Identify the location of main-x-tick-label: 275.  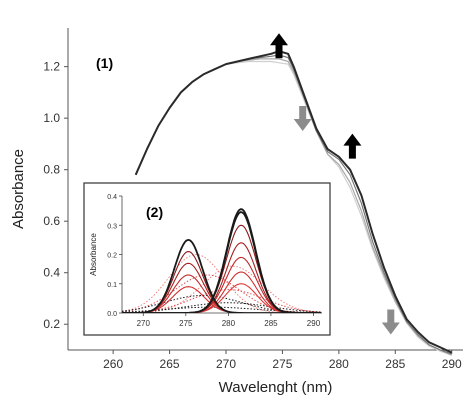
(282, 364).